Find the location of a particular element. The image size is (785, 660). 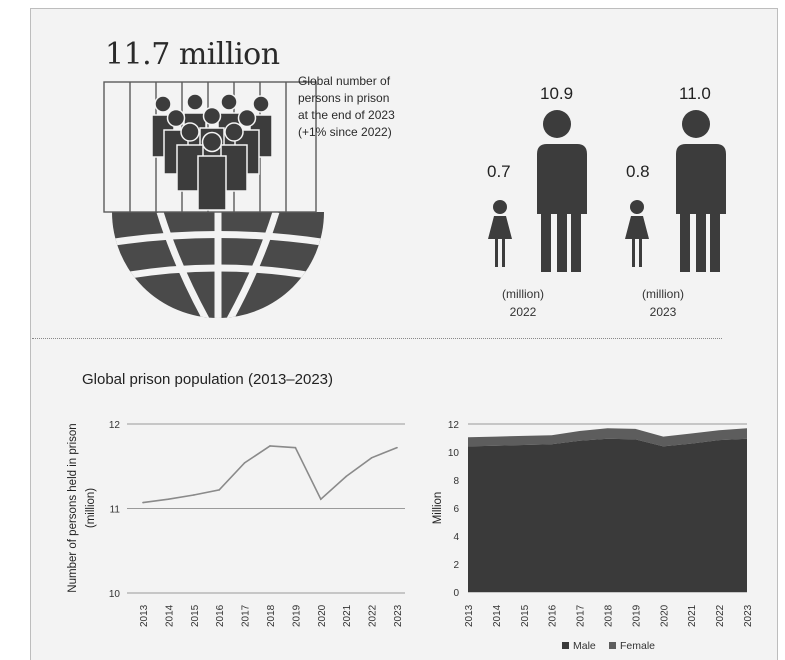

y-tick-label: 4 is located at coordinates (456, 537).